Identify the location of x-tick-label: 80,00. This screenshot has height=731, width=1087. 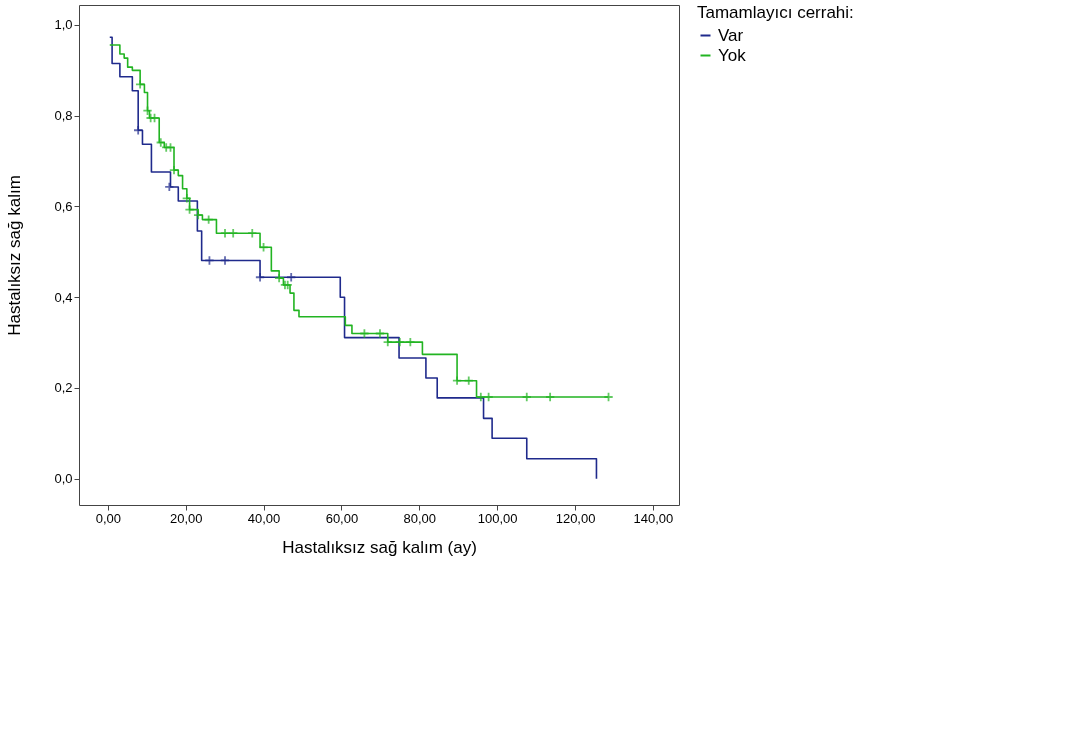
(420, 518).